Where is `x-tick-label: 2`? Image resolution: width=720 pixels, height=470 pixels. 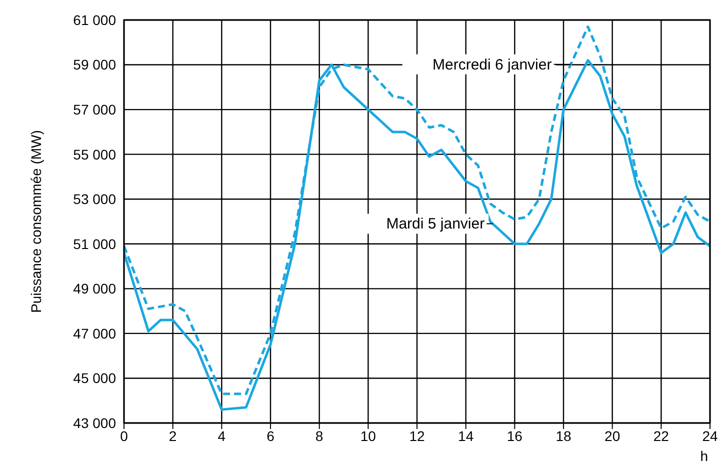
x-tick-label: 2 is located at coordinates (172, 436).